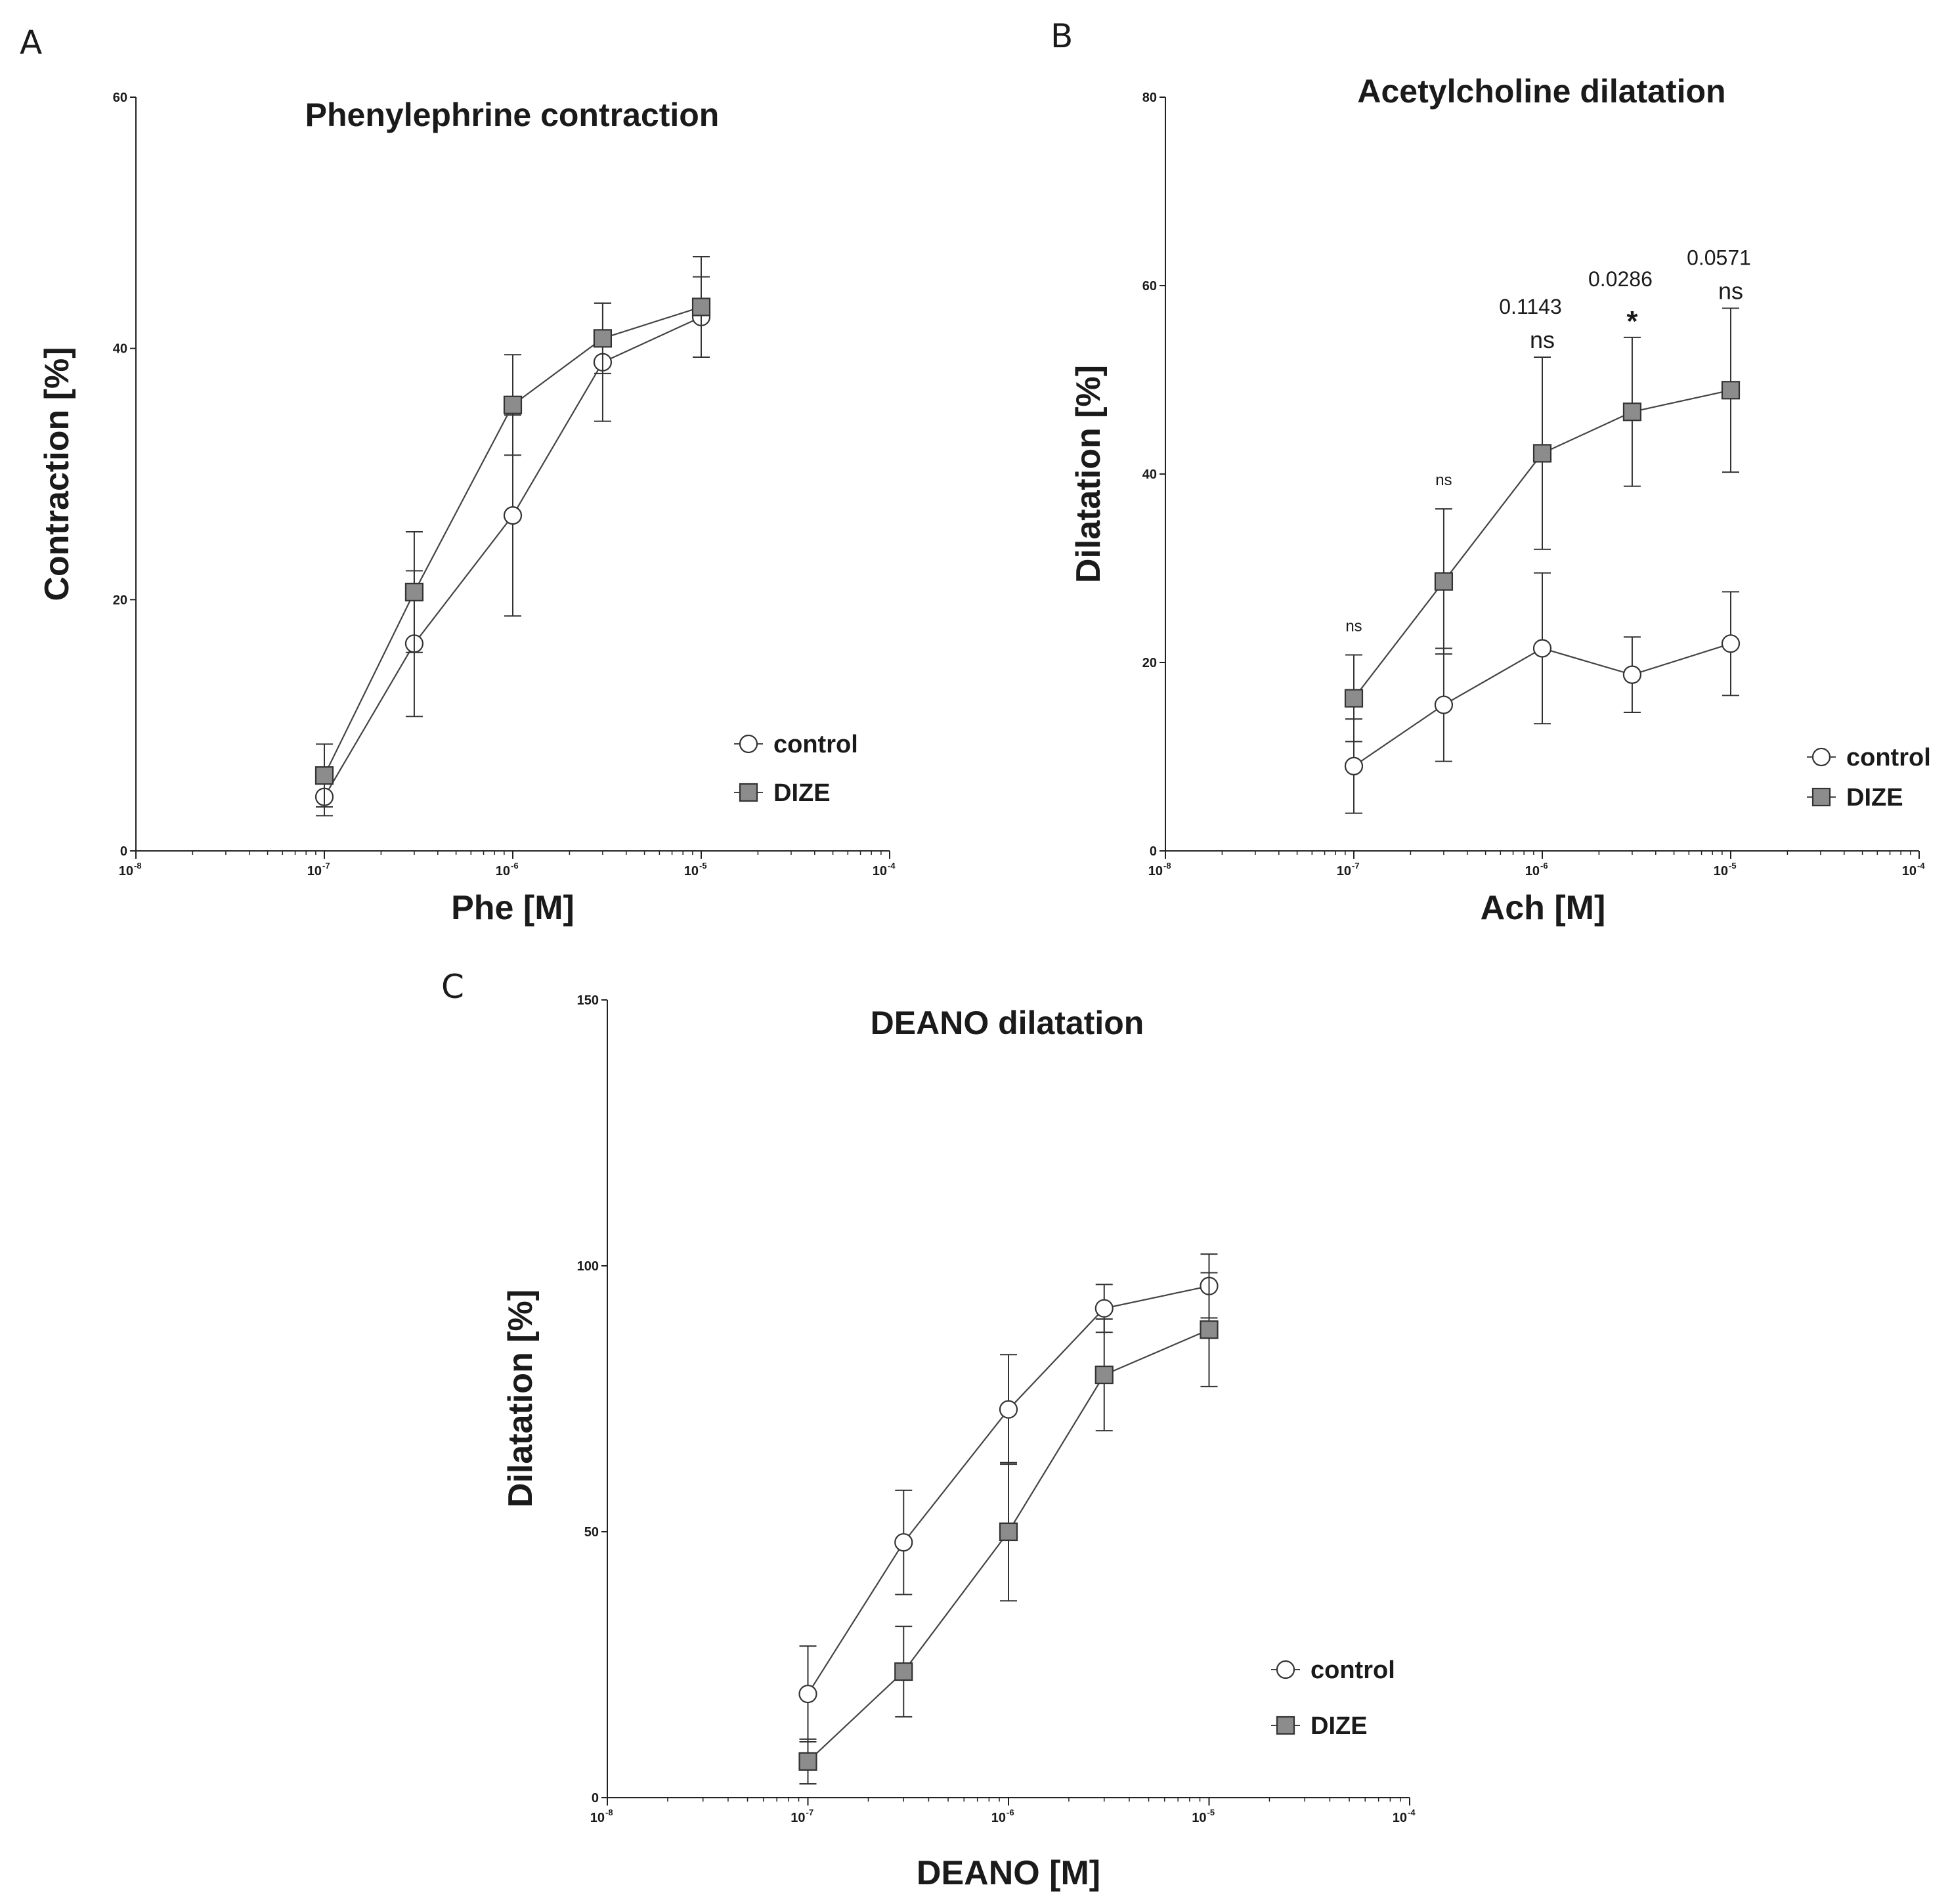  Describe the element at coordinates (748, 744) in the screenshot. I see `legend-marker-circle` at that location.